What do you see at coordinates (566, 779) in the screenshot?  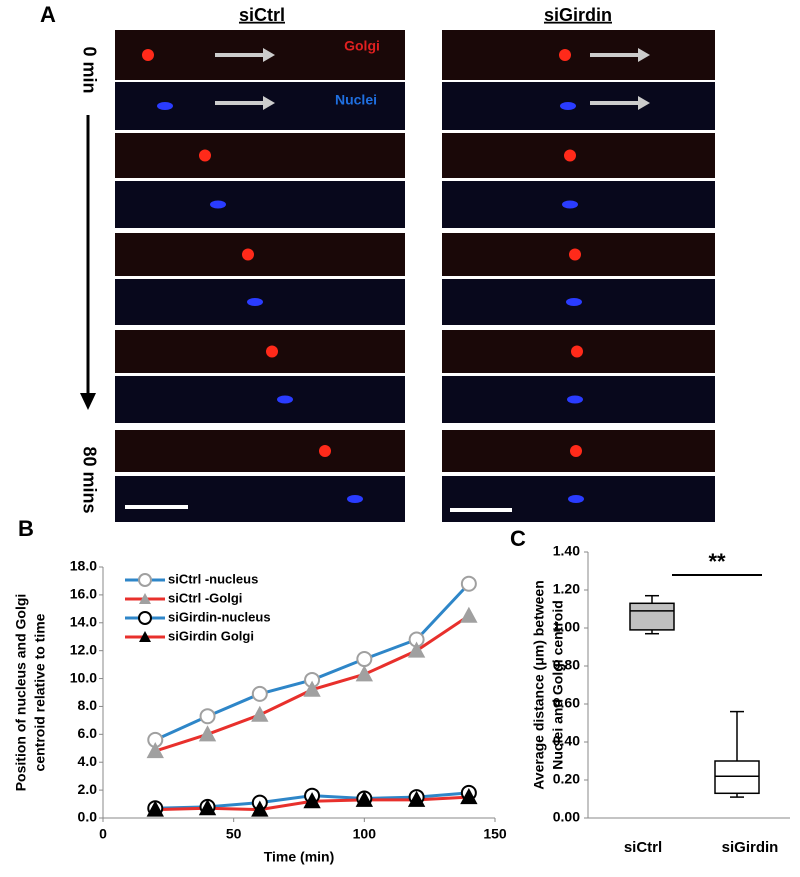 I see `y-tick-label: 0.20` at bounding box center [566, 779].